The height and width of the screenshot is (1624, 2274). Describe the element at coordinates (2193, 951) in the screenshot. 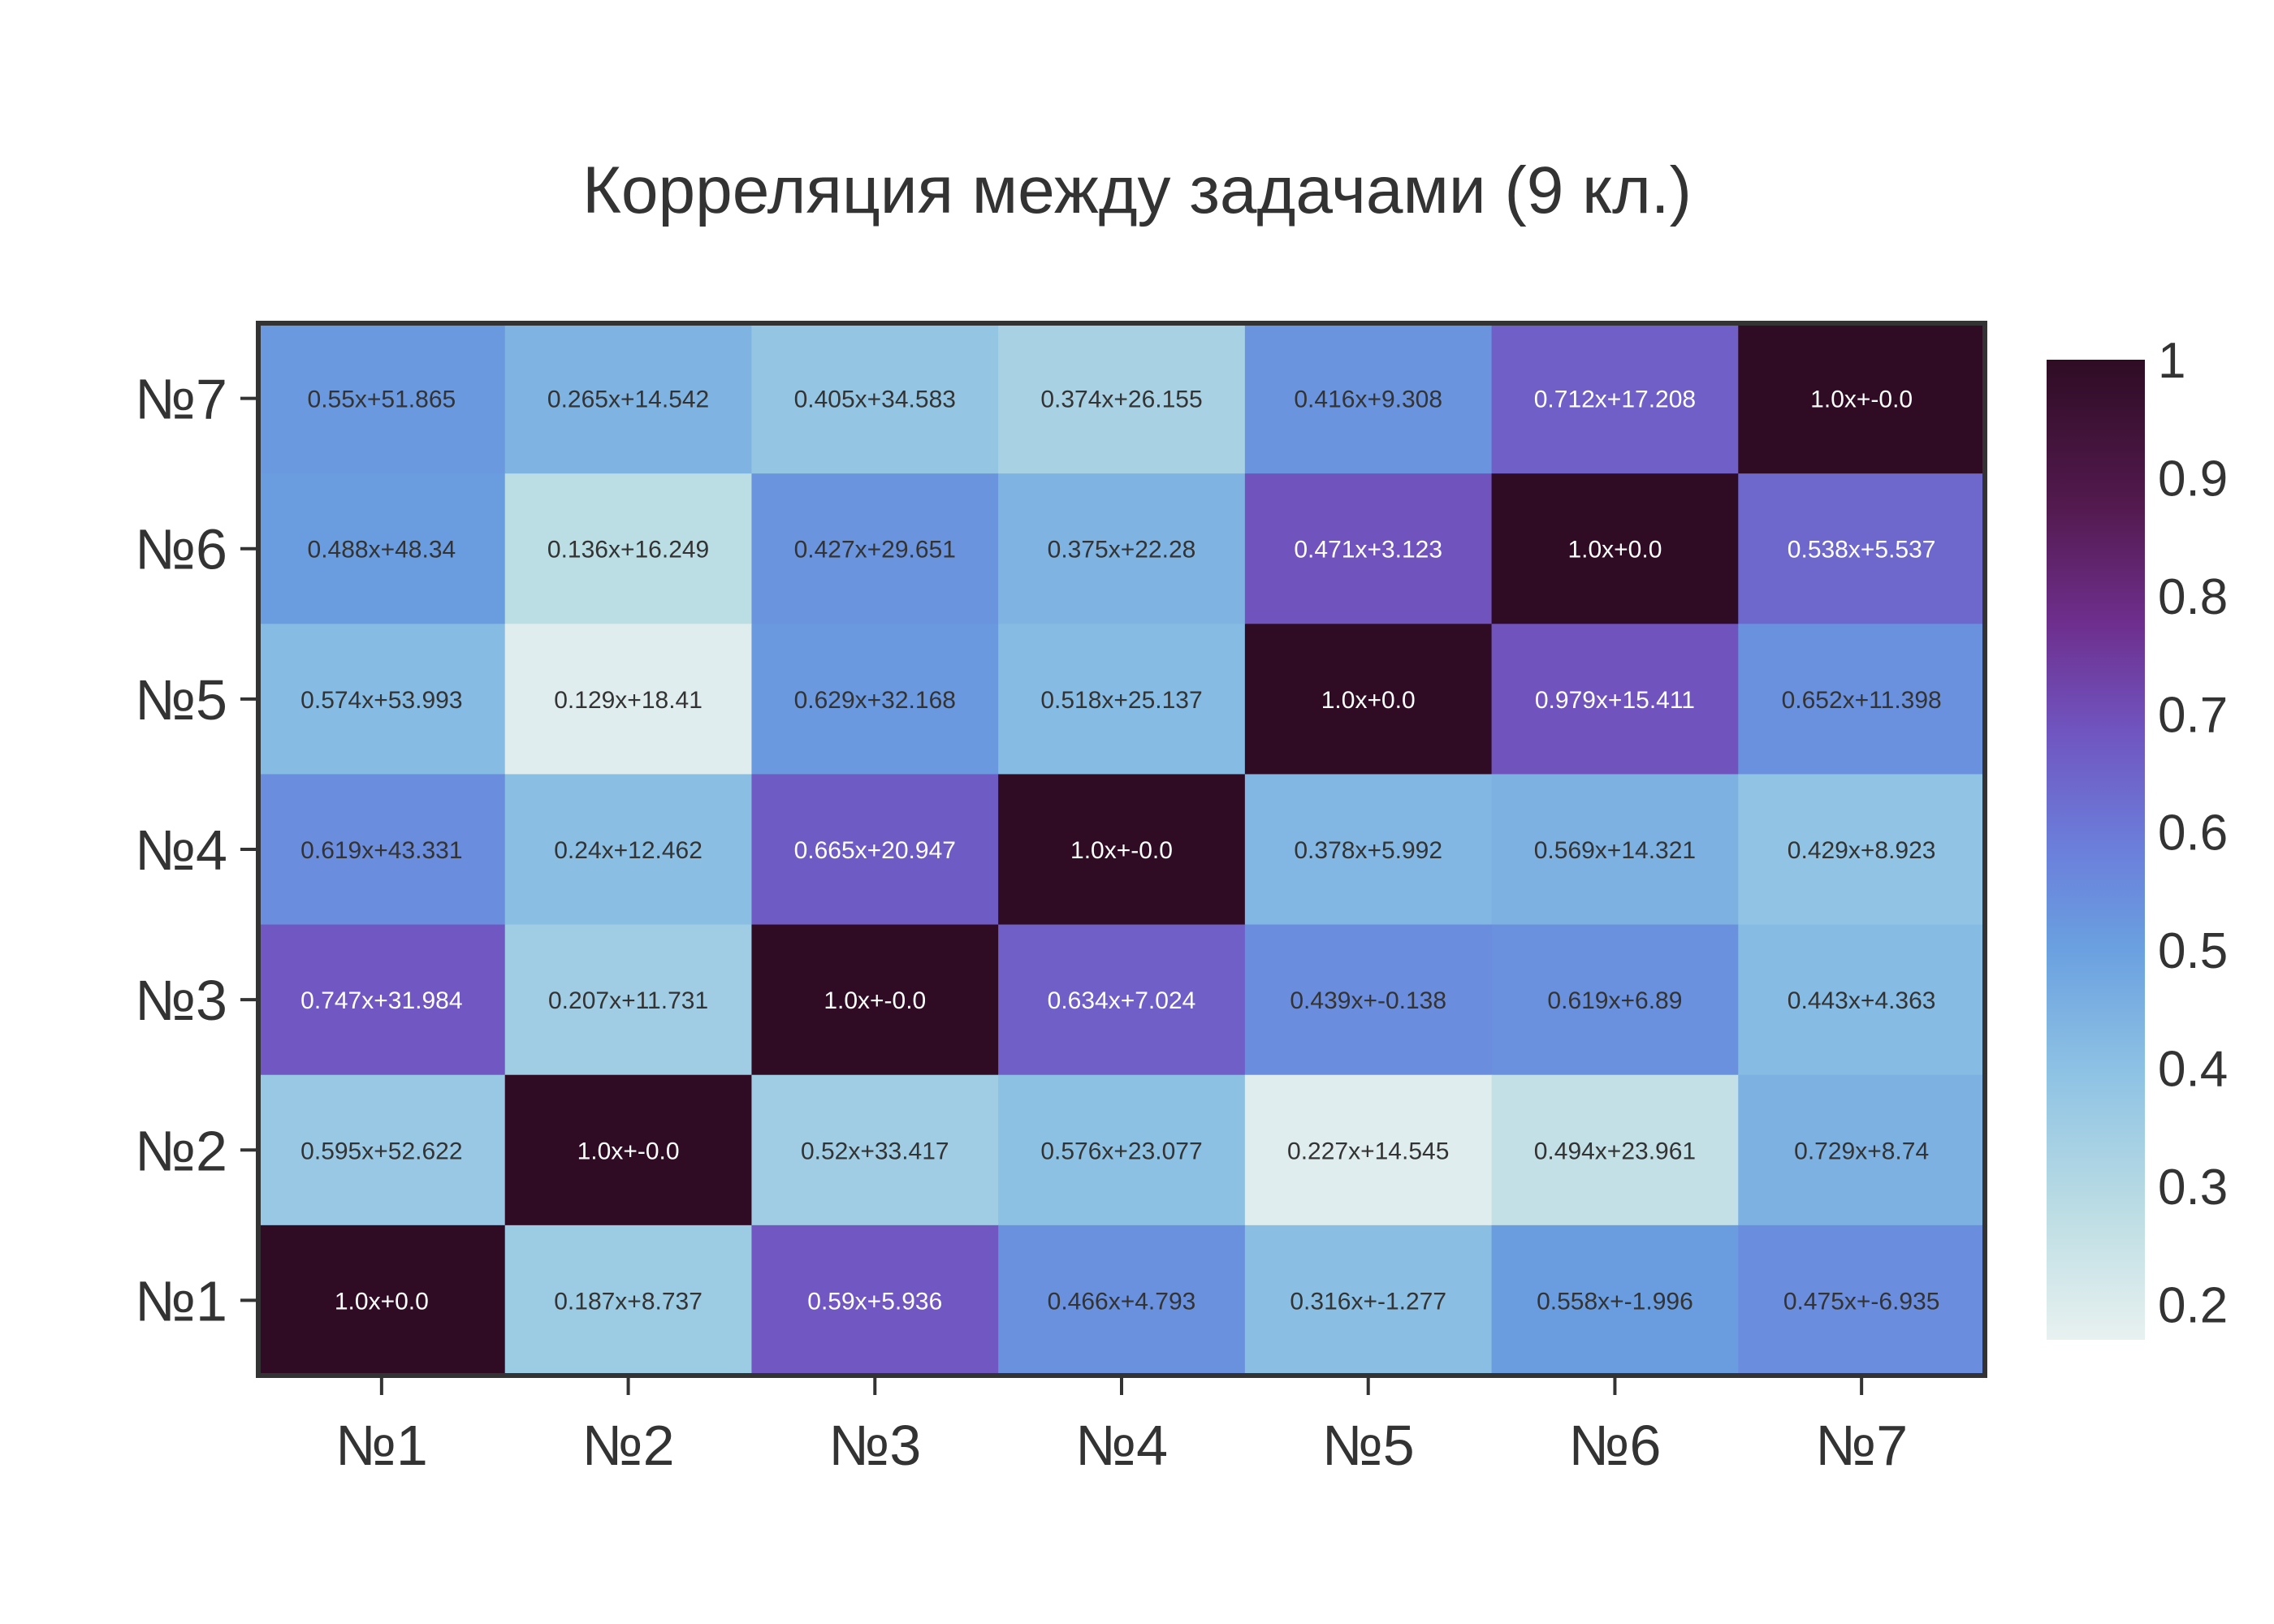

I see `colorbar-tick-label: 0.5` at that location.